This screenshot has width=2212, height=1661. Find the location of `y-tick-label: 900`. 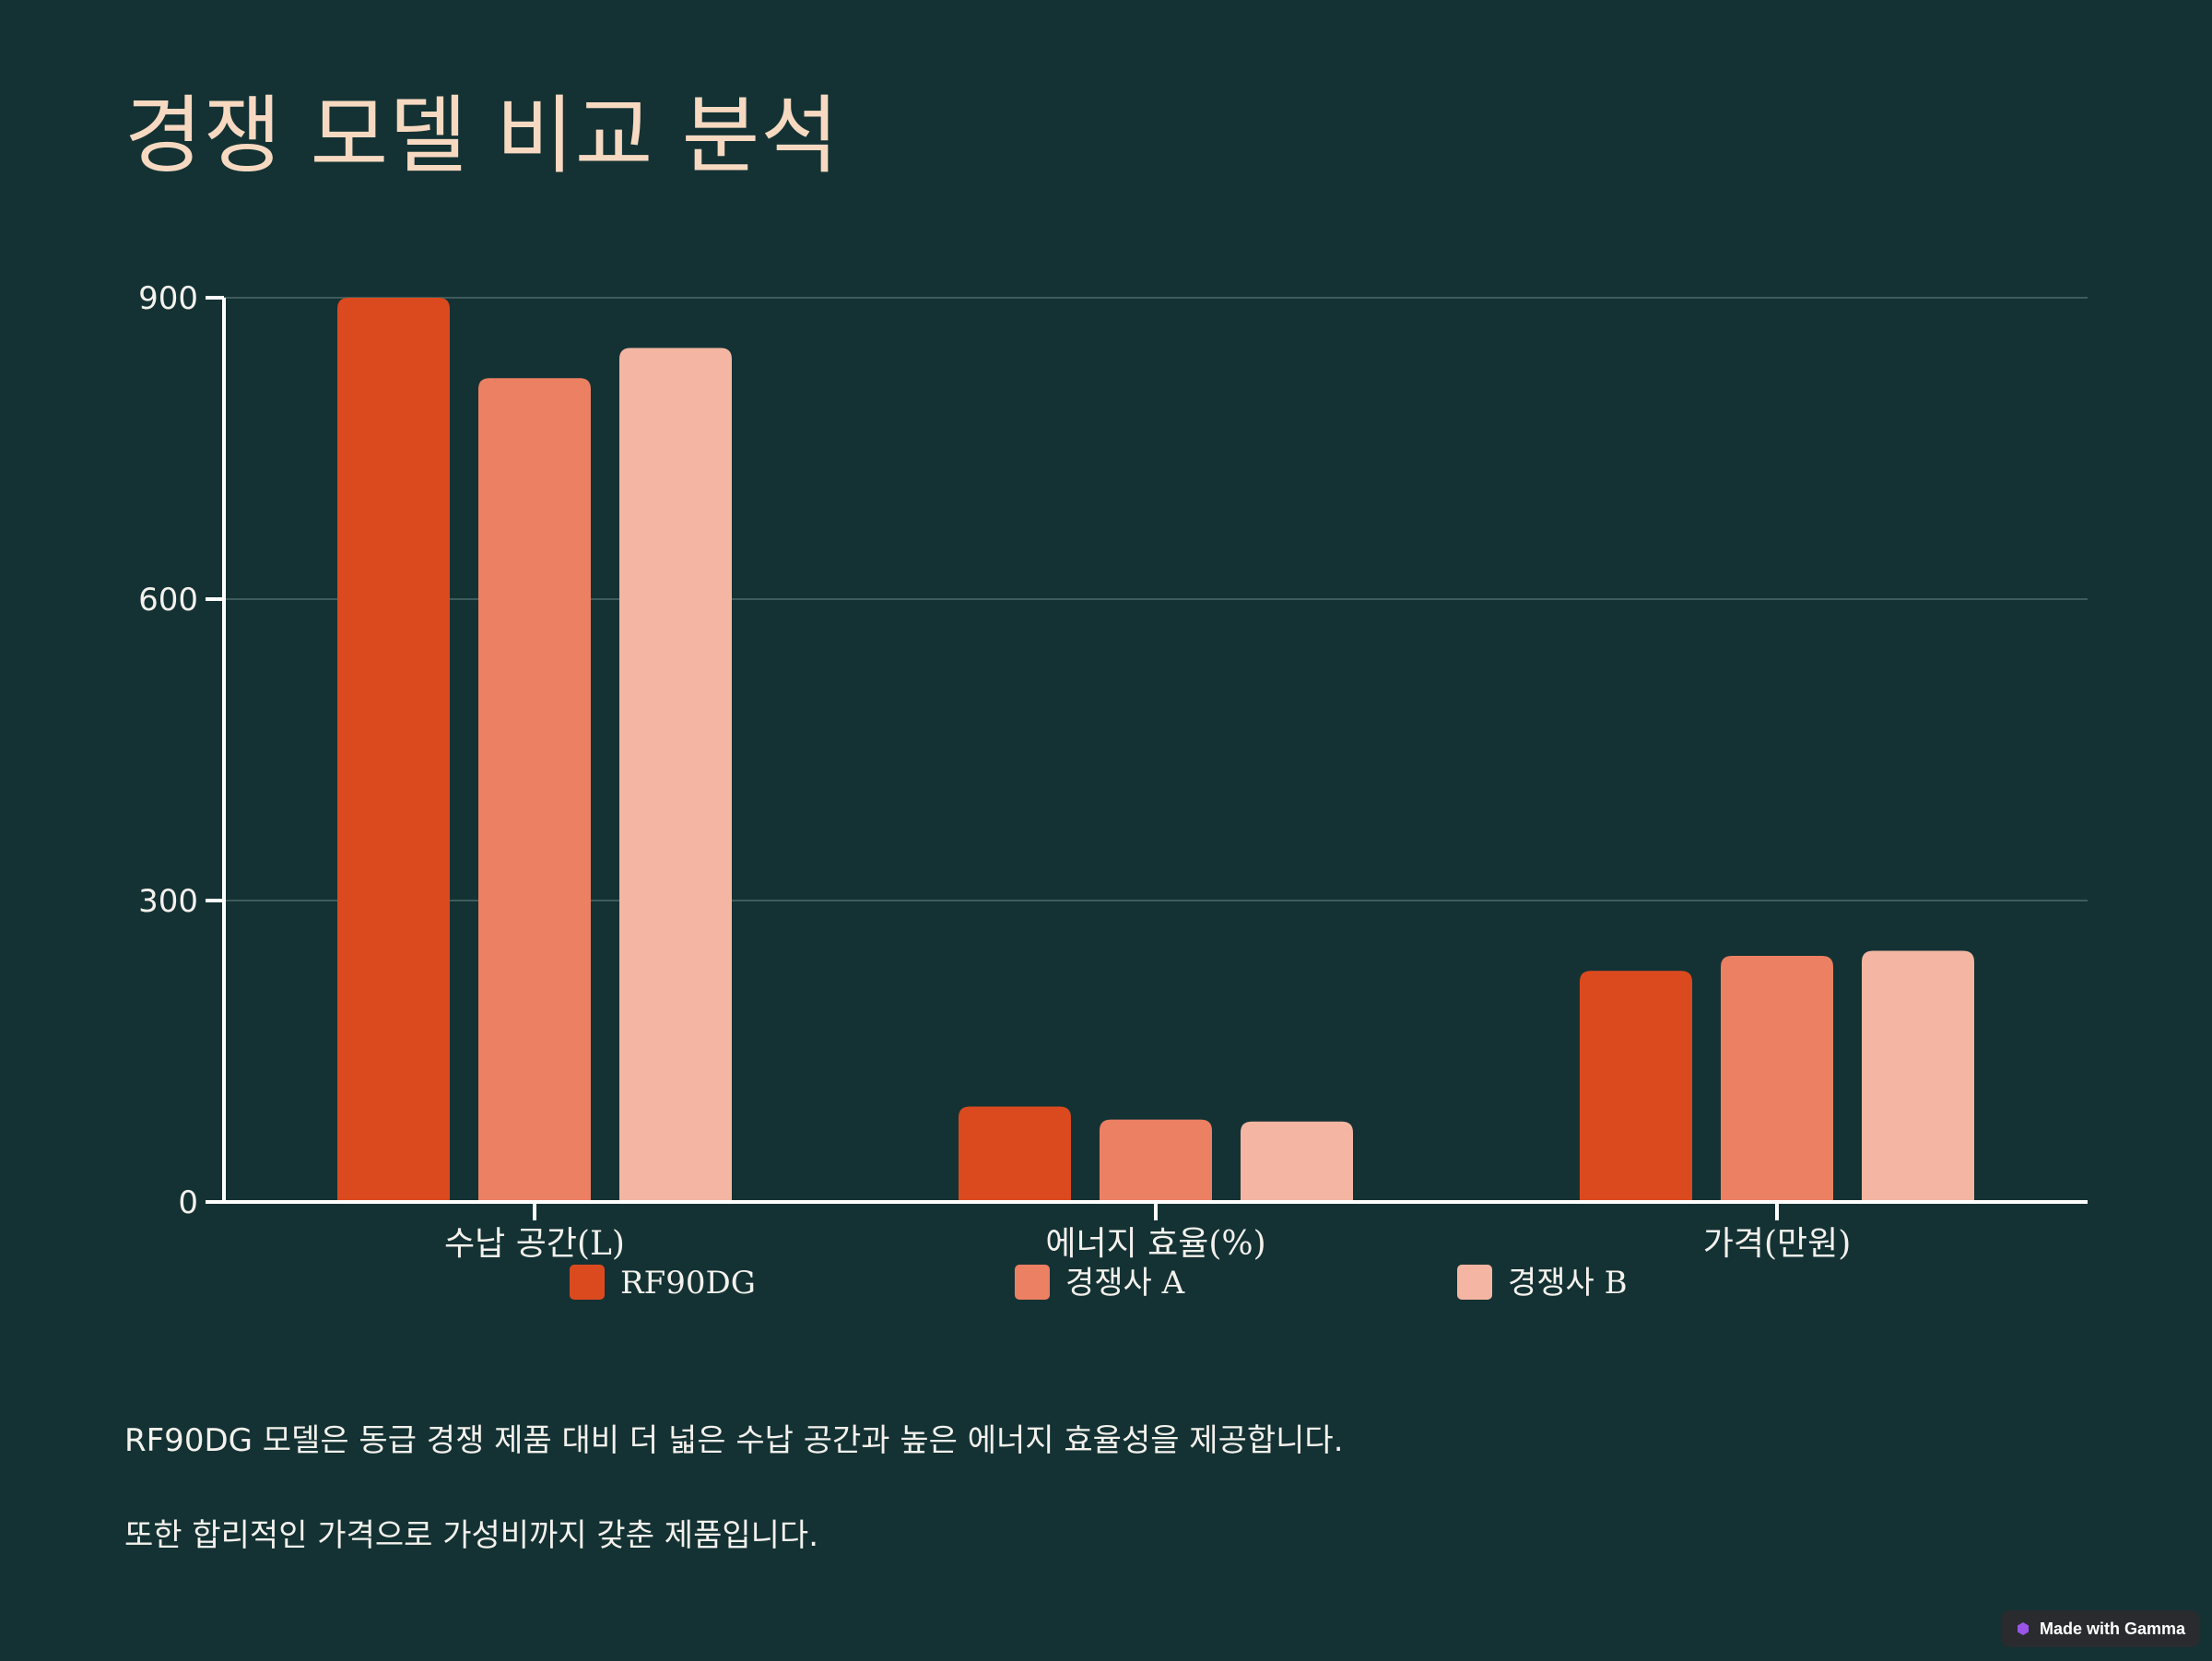

y-tick-label: 900 is located at coordinates (168, 299).